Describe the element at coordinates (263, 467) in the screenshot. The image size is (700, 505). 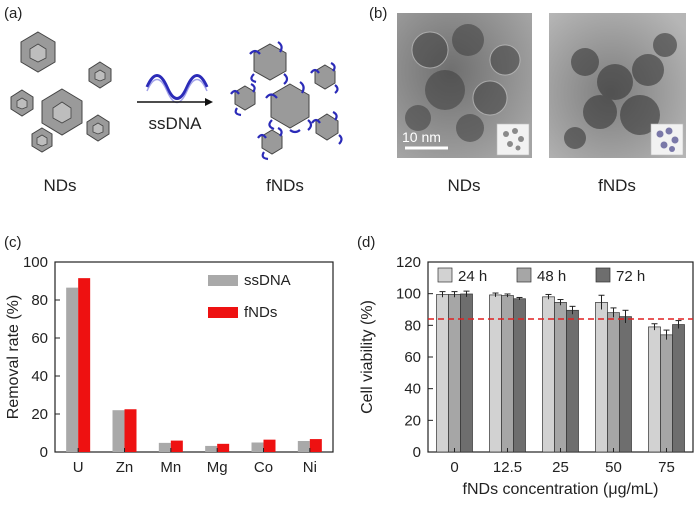
I see `x-tick-label: Co` at that location.